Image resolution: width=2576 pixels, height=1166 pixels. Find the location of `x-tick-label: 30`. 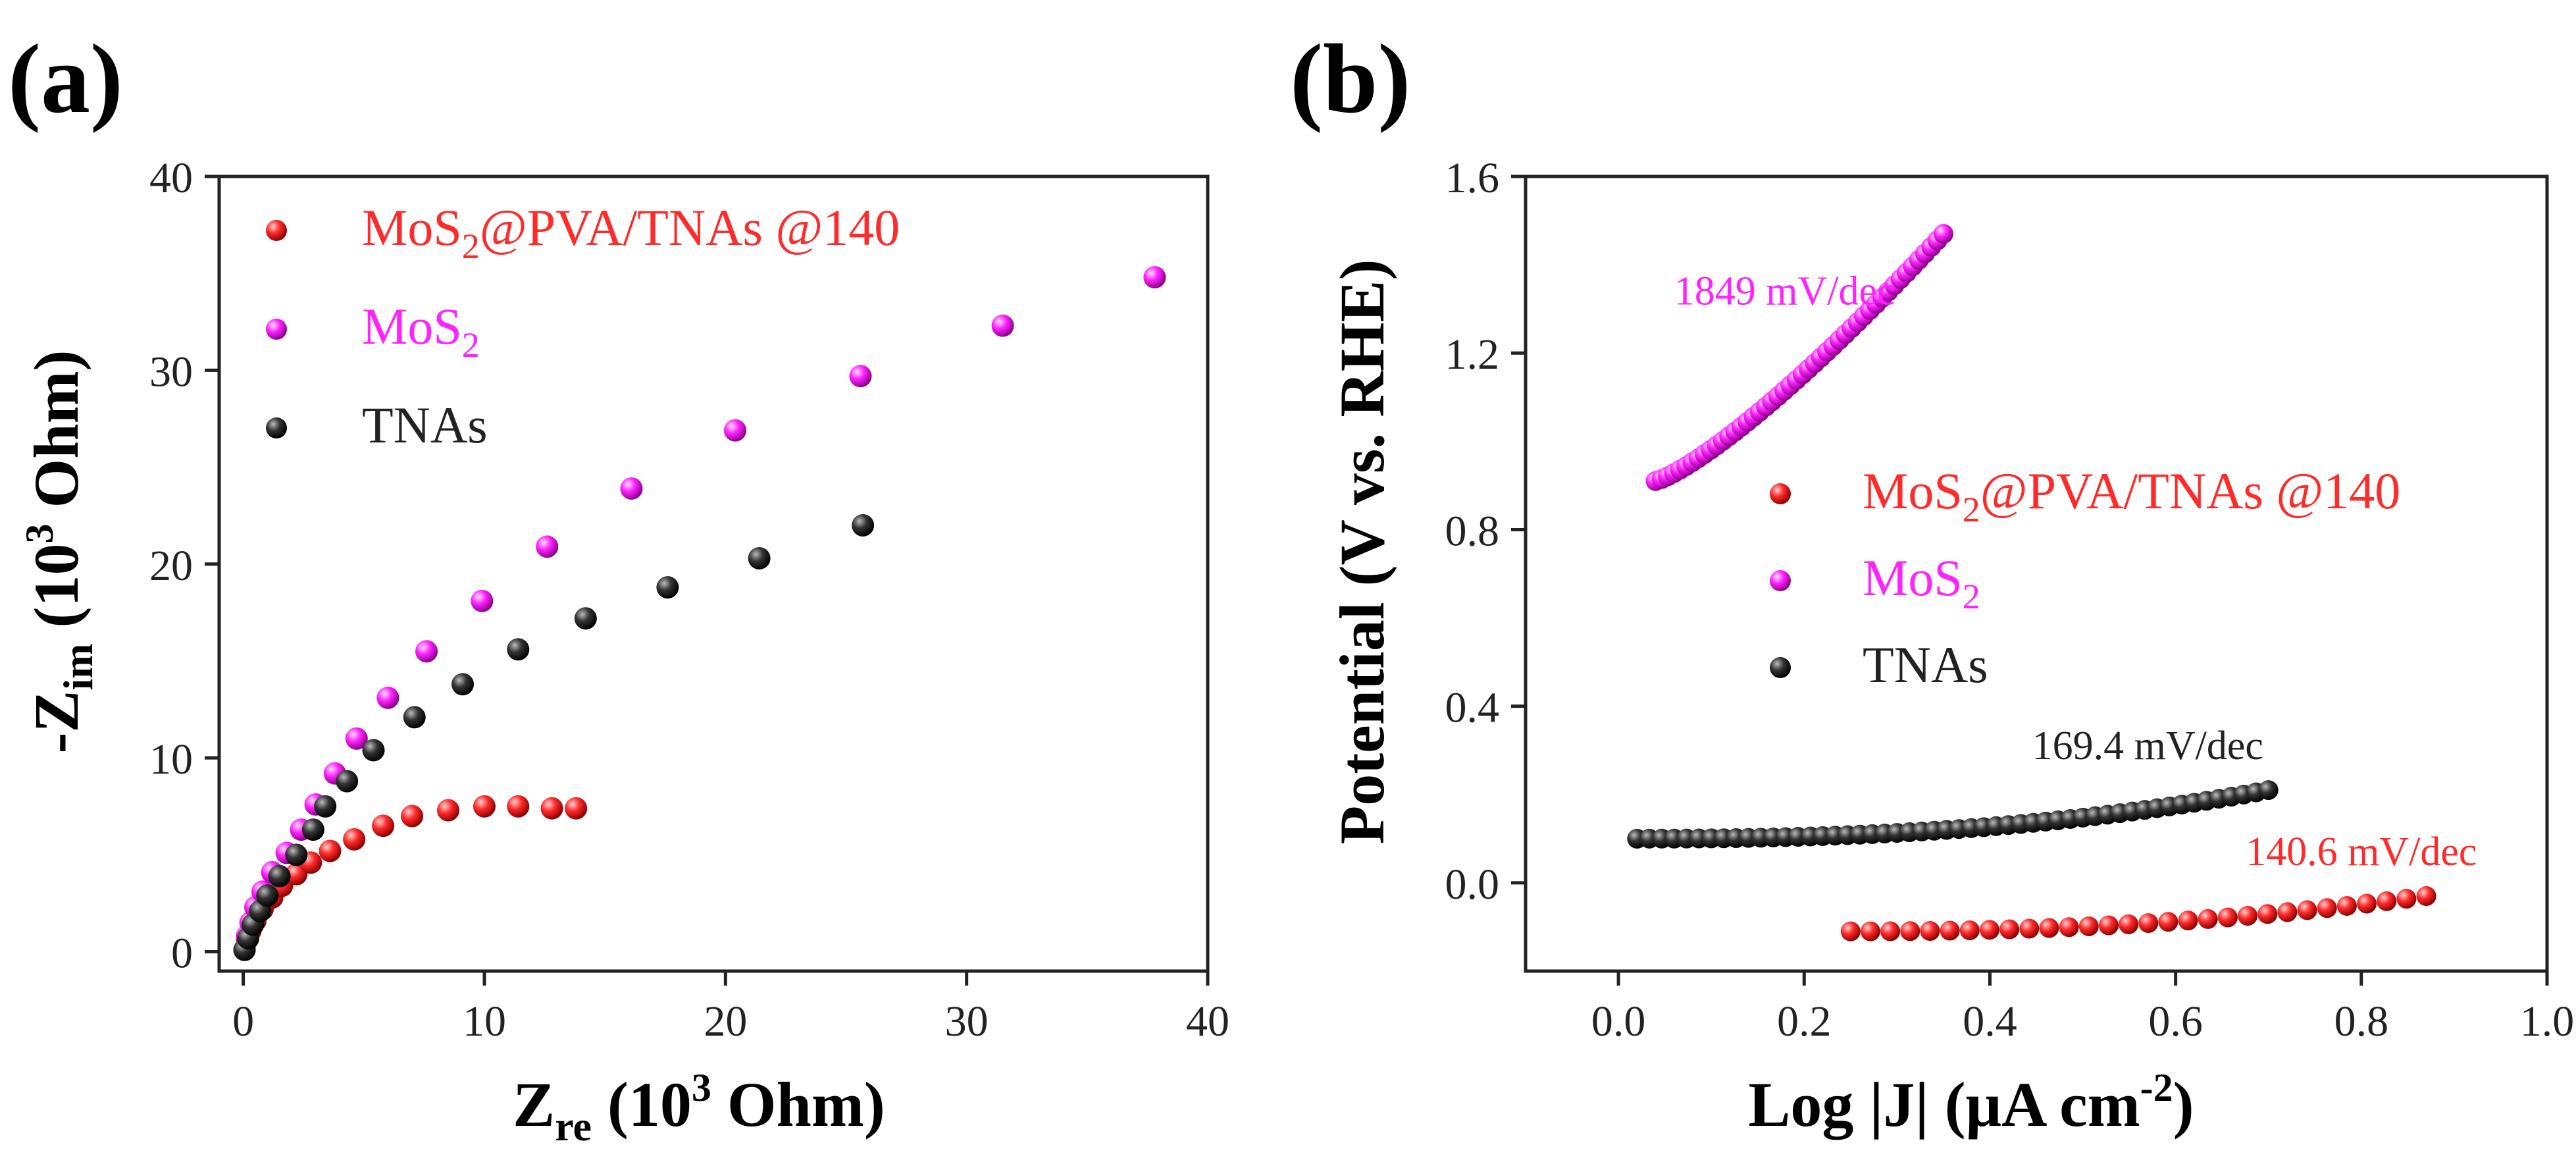

x-tick-label: 30 is located at coordinates (967, 1021).